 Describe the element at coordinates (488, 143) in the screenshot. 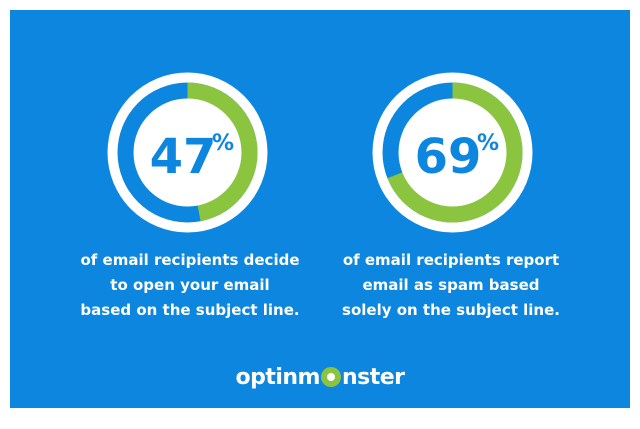

I see `donut-2-percent-sign: %` at that location.